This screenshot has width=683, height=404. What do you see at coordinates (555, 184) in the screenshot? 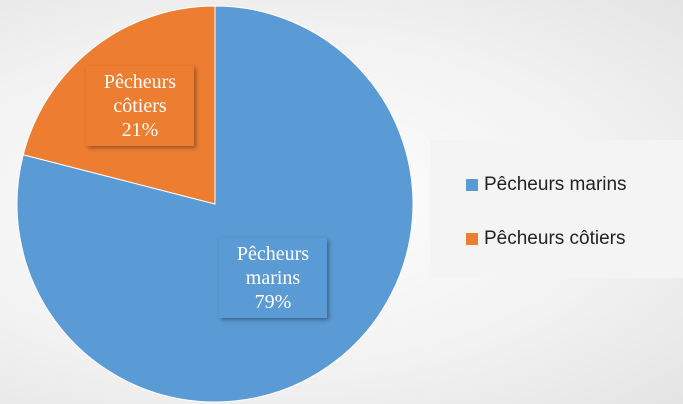
I see `legend-label: Pêcheurs marins` at bounding box center [555, 184].